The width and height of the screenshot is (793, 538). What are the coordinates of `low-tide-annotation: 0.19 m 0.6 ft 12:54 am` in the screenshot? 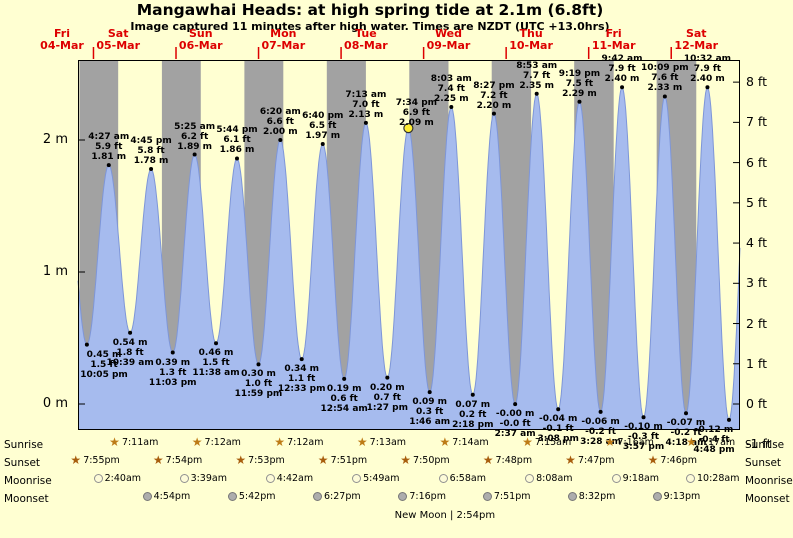 It's located at (344, 398).